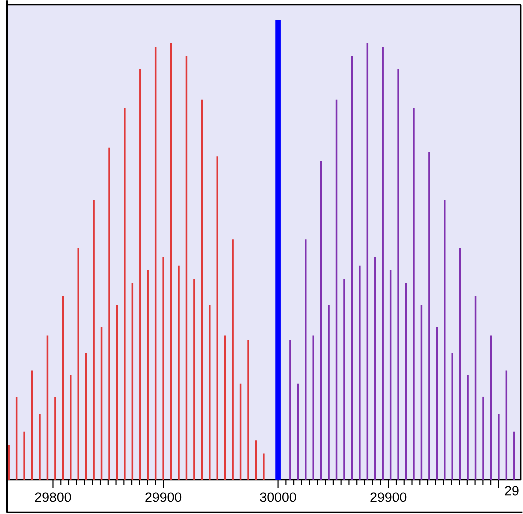 The height and width of the screenshot is (514, 523). What do you see at coordinates (278, 497) in the screenshot?
I see `x-tick-label: 30000` at bounding box center [278, 497].